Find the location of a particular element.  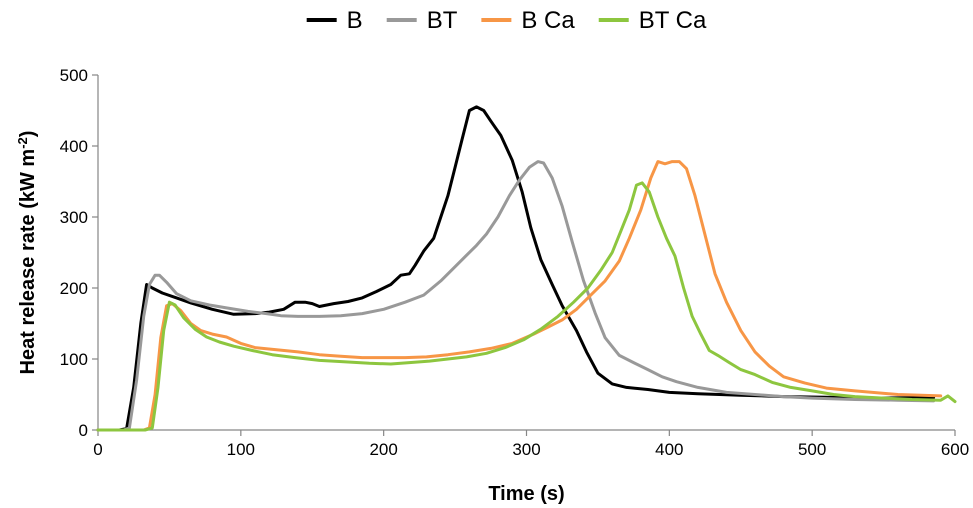

y-tick-label: 200 is located at coordinates (74, 288).